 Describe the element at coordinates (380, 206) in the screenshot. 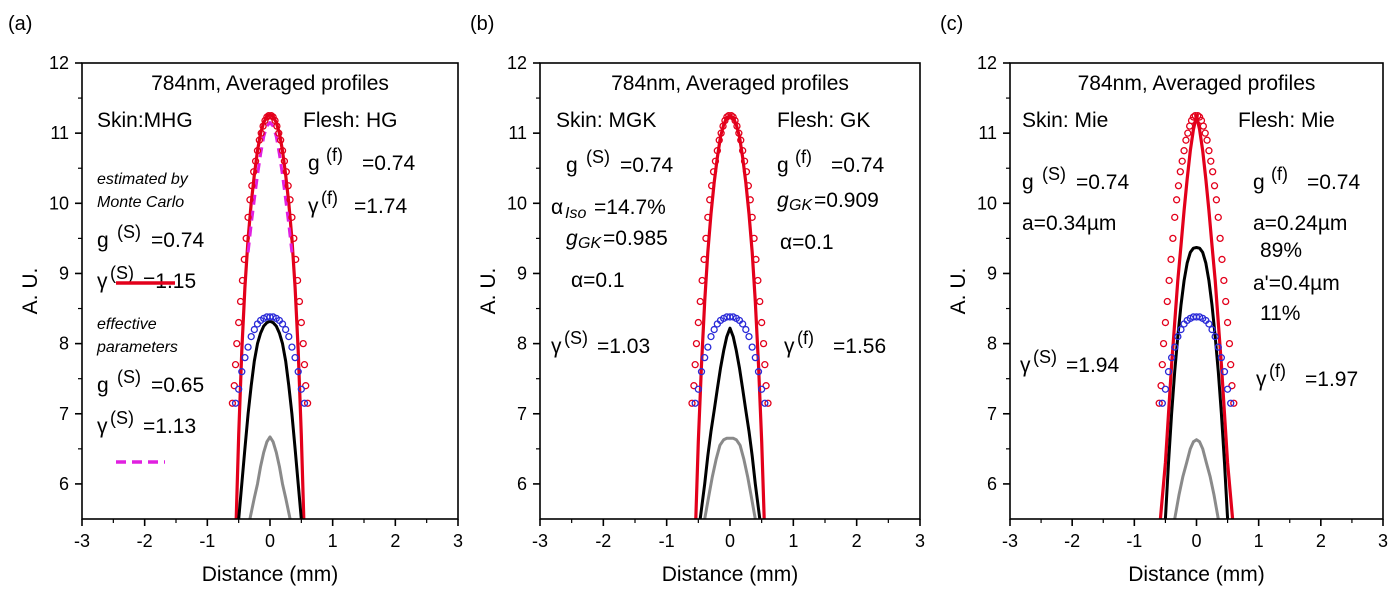

I see `annotation: =1.74` at that location.